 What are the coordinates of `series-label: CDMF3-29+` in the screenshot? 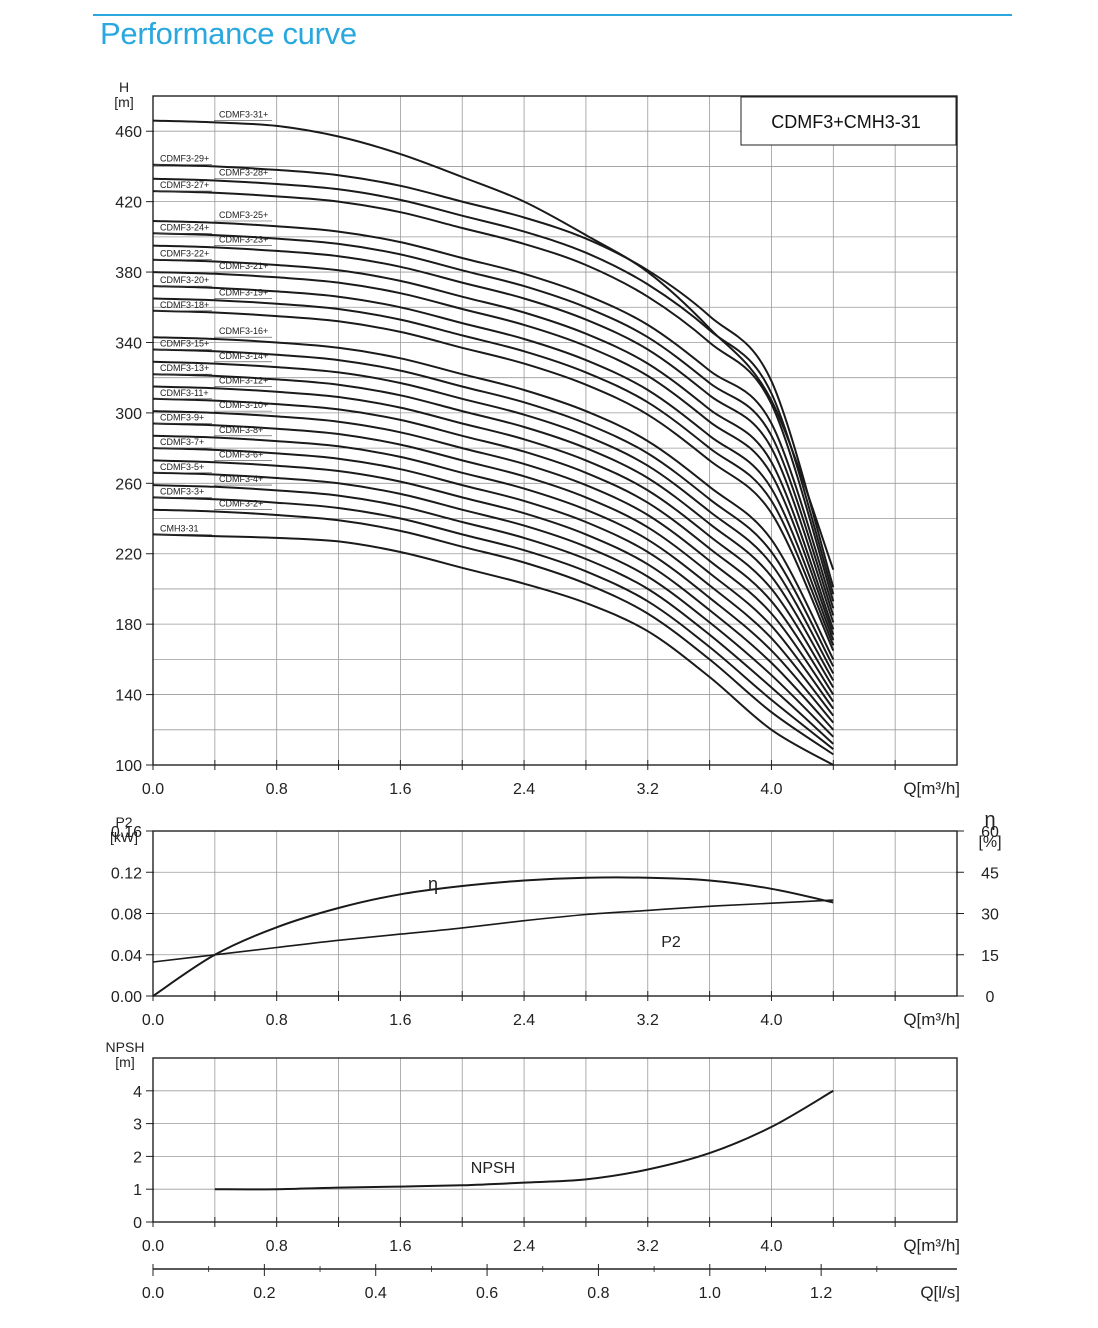 It's located at (184, 159).